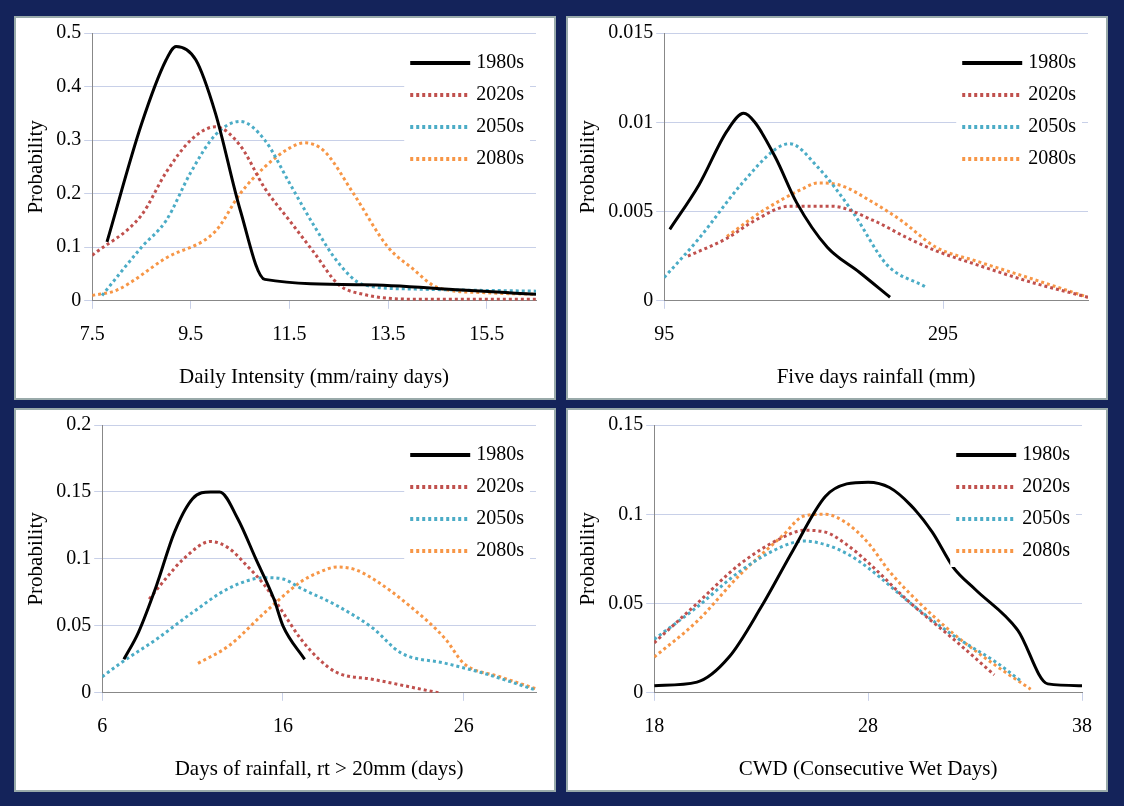 This screenshot has width=1124, height=806. Describe the element at coordinates (876, 375) in the screenshot. I see `x-axis-title: Five days rainfall (mm)` at that location.